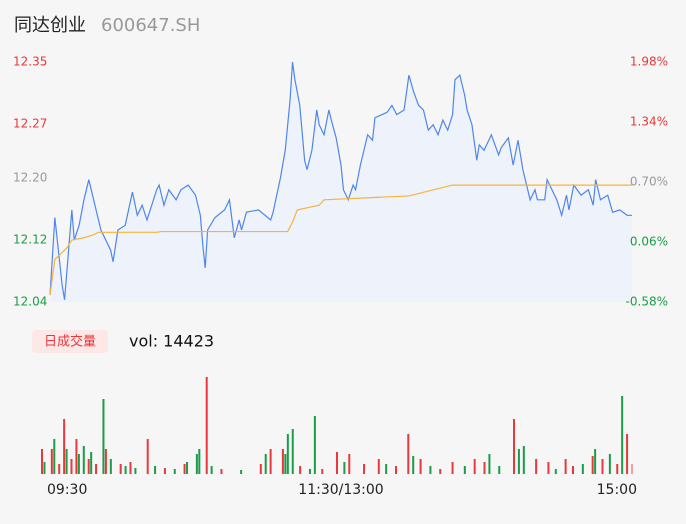 This screenshot has height=524, width=686. Describe the element at coordinates (30, 123) in the screenshot. I see `y-tick-label: 12.27` at that location.